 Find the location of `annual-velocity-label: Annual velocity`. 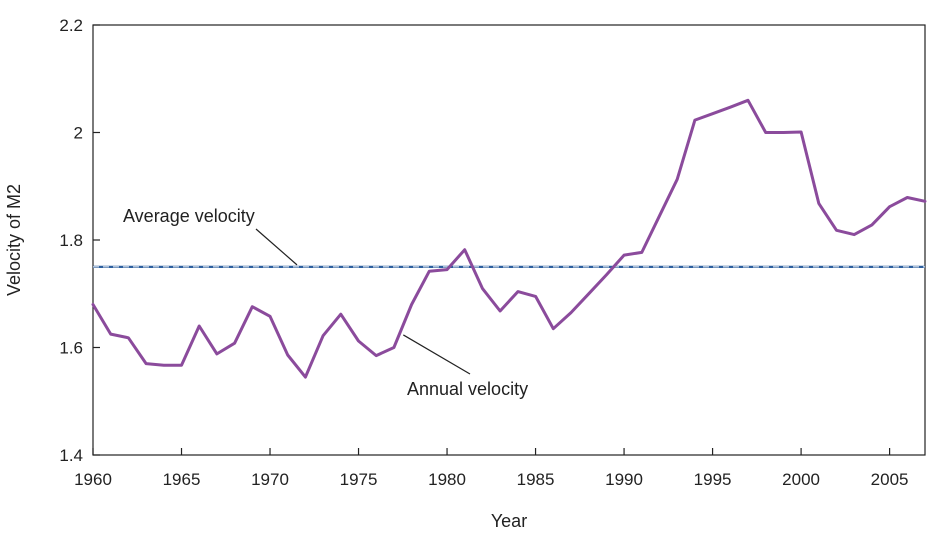

annual-velocity-label: Annual velocity is located at coordinates (467, 389).